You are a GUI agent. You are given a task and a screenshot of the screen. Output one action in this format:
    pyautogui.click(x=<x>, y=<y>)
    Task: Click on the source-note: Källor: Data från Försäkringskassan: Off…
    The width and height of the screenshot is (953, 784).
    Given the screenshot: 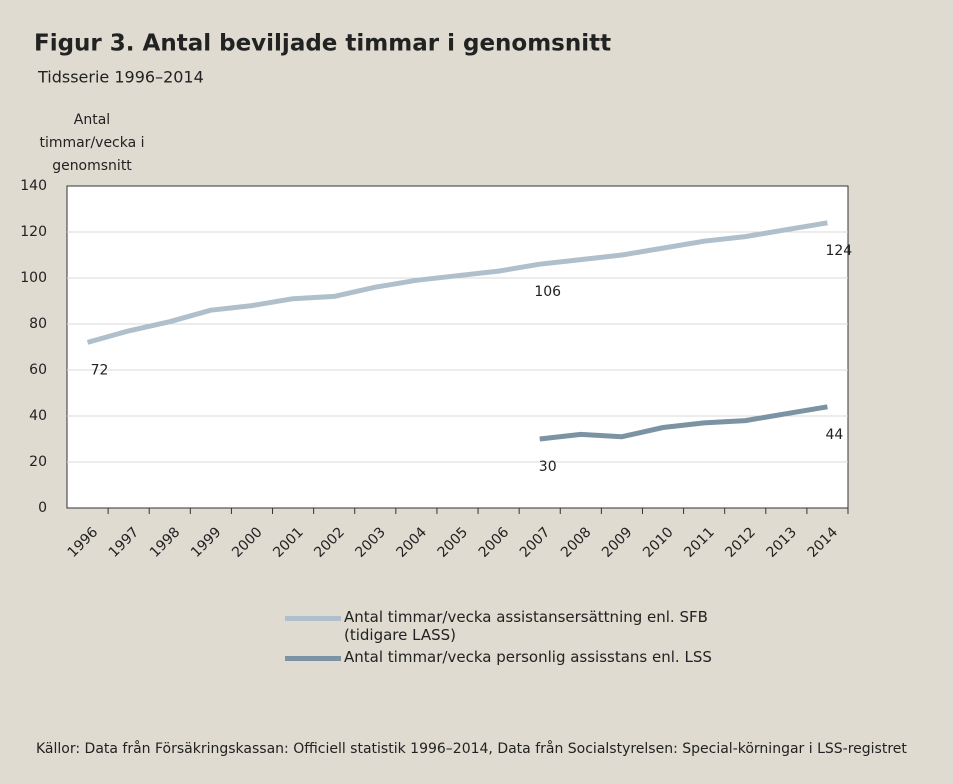 What is the action you would take?
    pyautogui.click(x=471, y=749)
    